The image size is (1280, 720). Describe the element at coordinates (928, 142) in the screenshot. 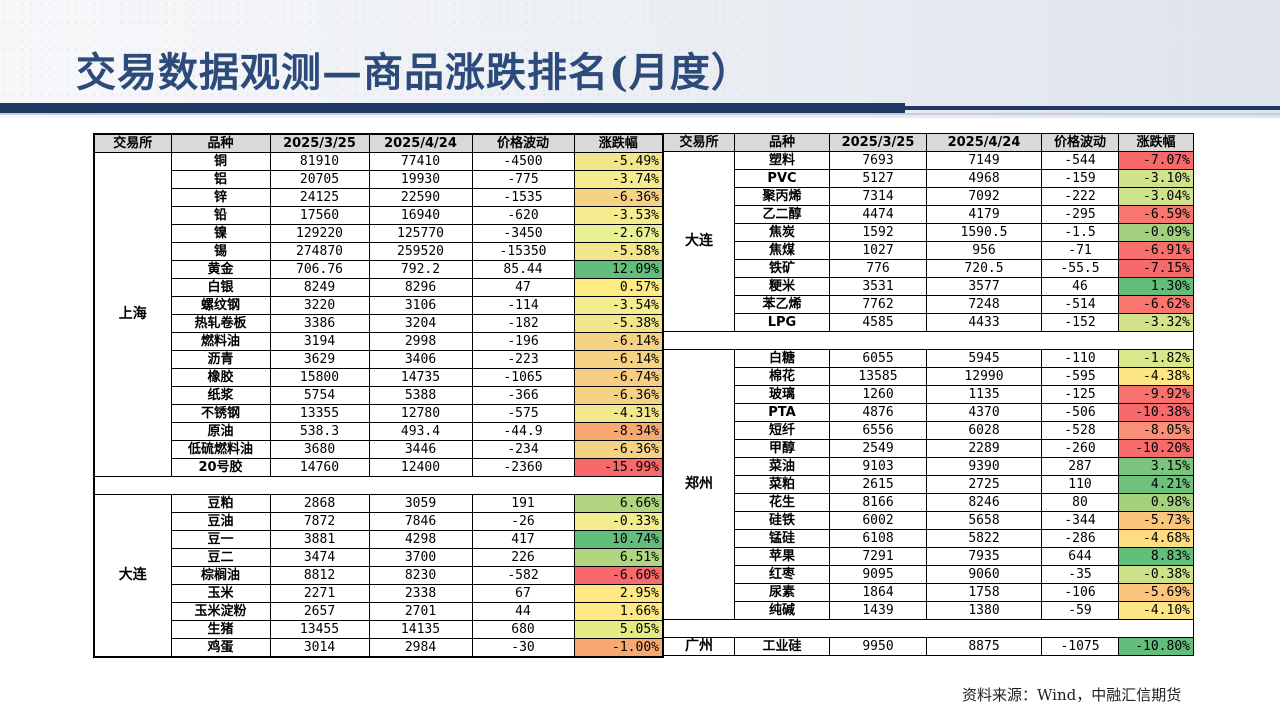

I see `table-header-row: 交易所 品种 2025/3/25 2025/4/24 价格波动 涨跌幅` at that location.